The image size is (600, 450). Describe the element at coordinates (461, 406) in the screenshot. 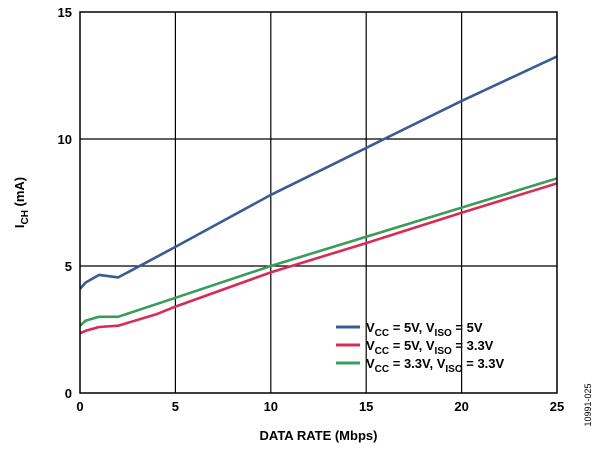

I see `x-tick-label: 20` at that location.